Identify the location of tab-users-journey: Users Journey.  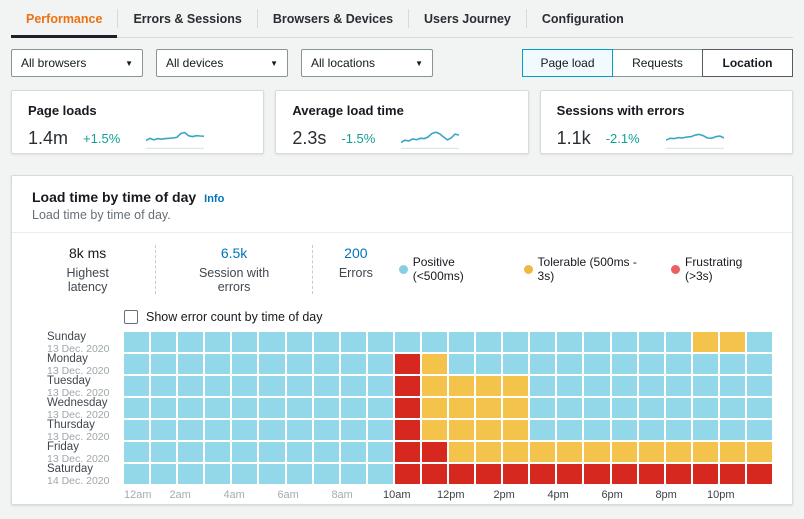
(467, 18).